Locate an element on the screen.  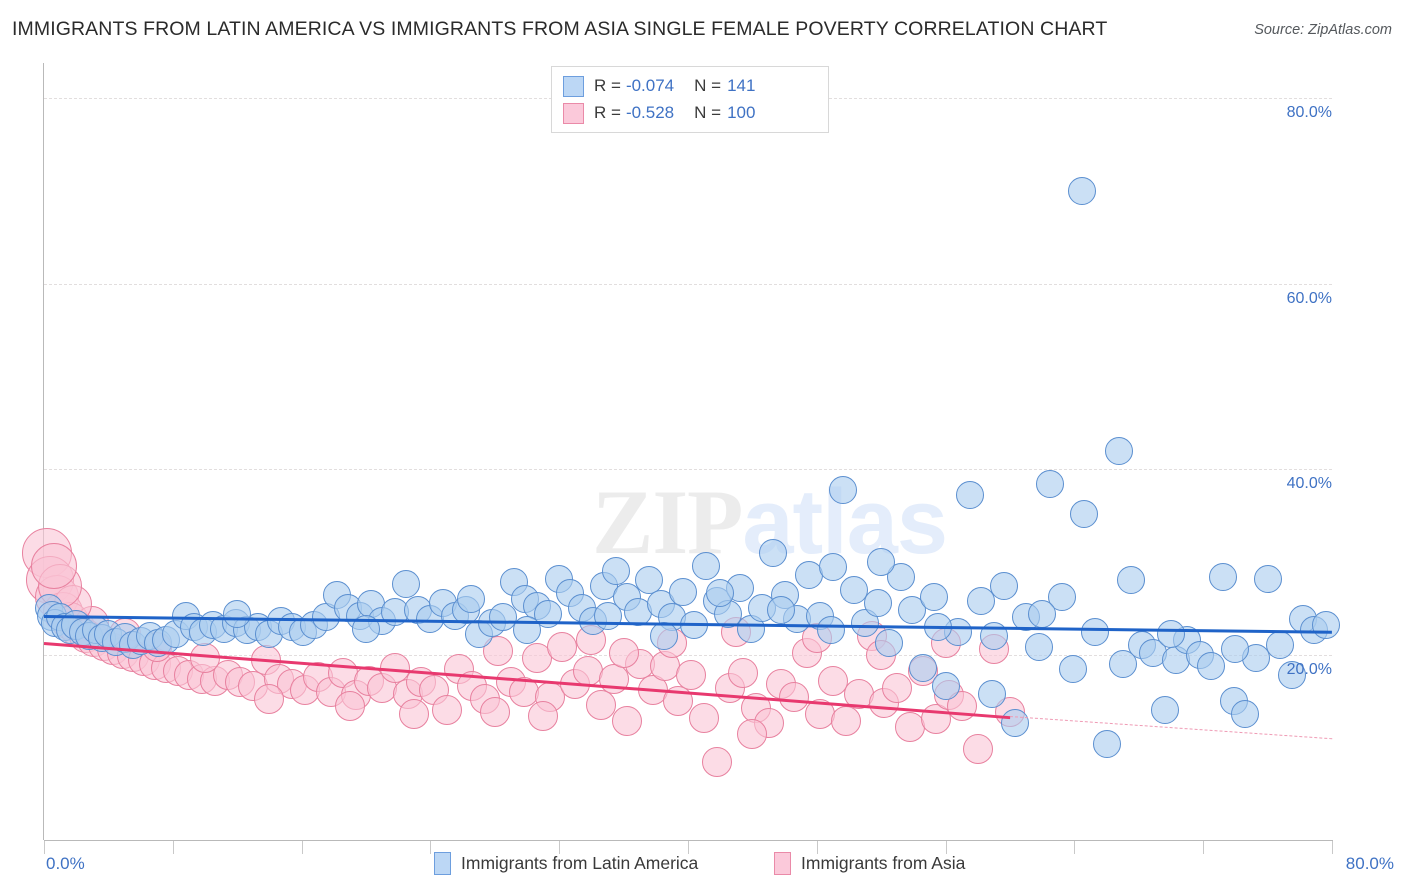
correlation-row-pink: R = -0.528 N = 100 is located at coordinates (659, 113).